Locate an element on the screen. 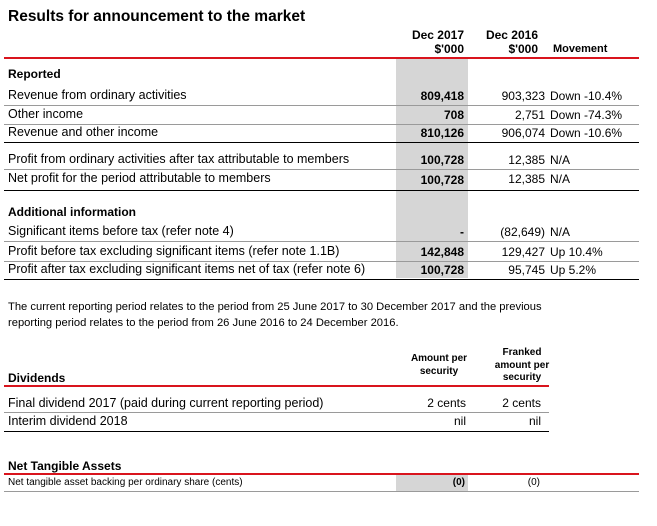  nta-current-shading is located at coordinates (432, 483).